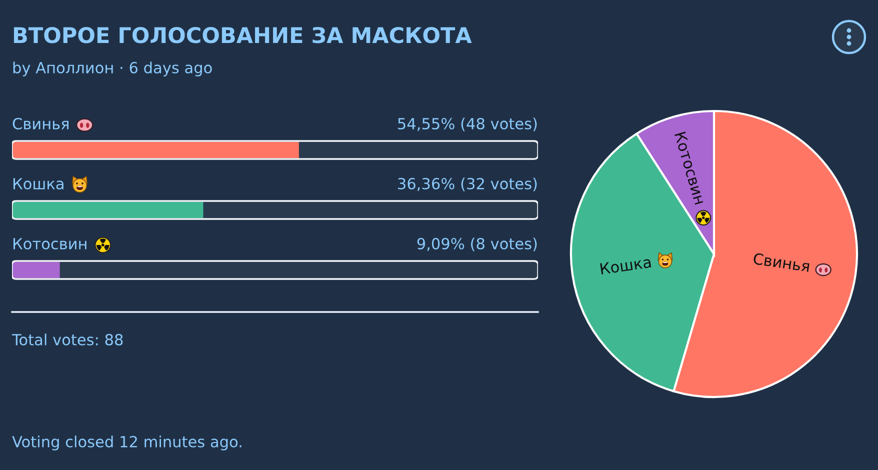 This screenshot has height=470, width=878. I want to click on data-label: 36,36% (32 votes), so click(467, 185).